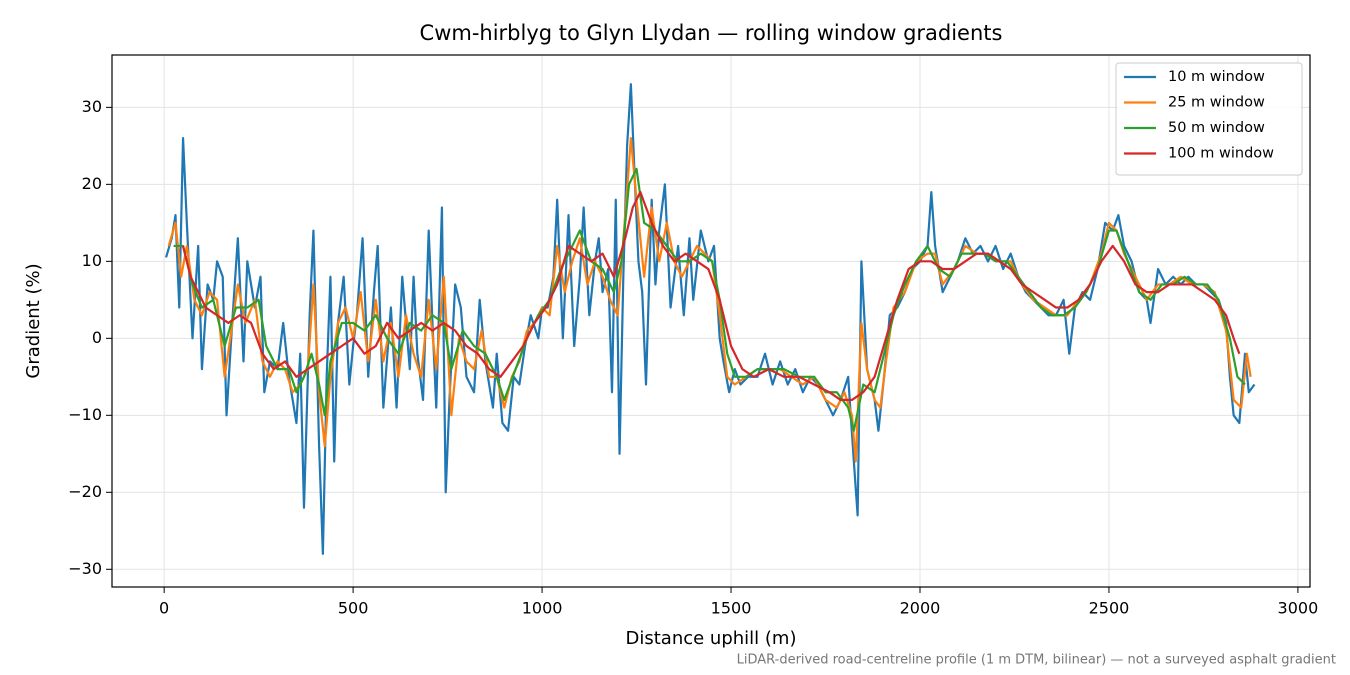 This screenshot has width=1350, height=675. Describe the element at coordinates (97, 337) in the screenshot. I see `y-tick-label: 0` at that location.